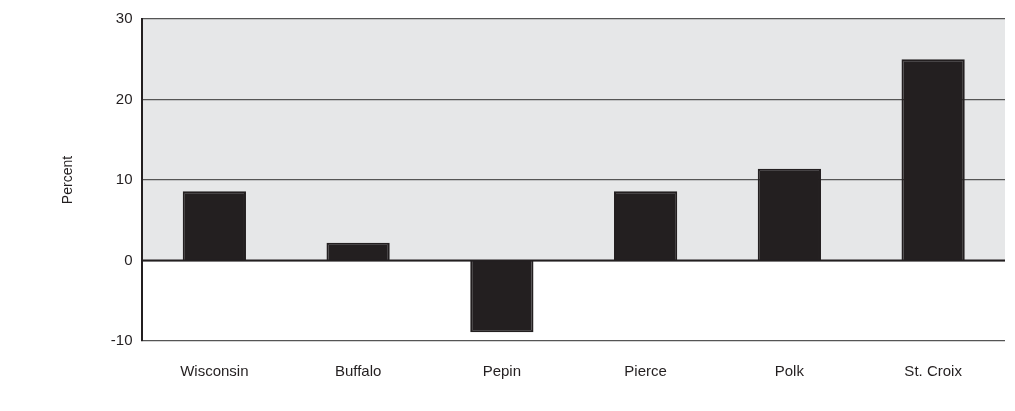 Image resolution: width=1015 pixels, height=411 pixels. What do you see at coordinates (358, 371) in the screenshot?
I see `x-tick-label: Buffalo` at bounding box center [358, 371].